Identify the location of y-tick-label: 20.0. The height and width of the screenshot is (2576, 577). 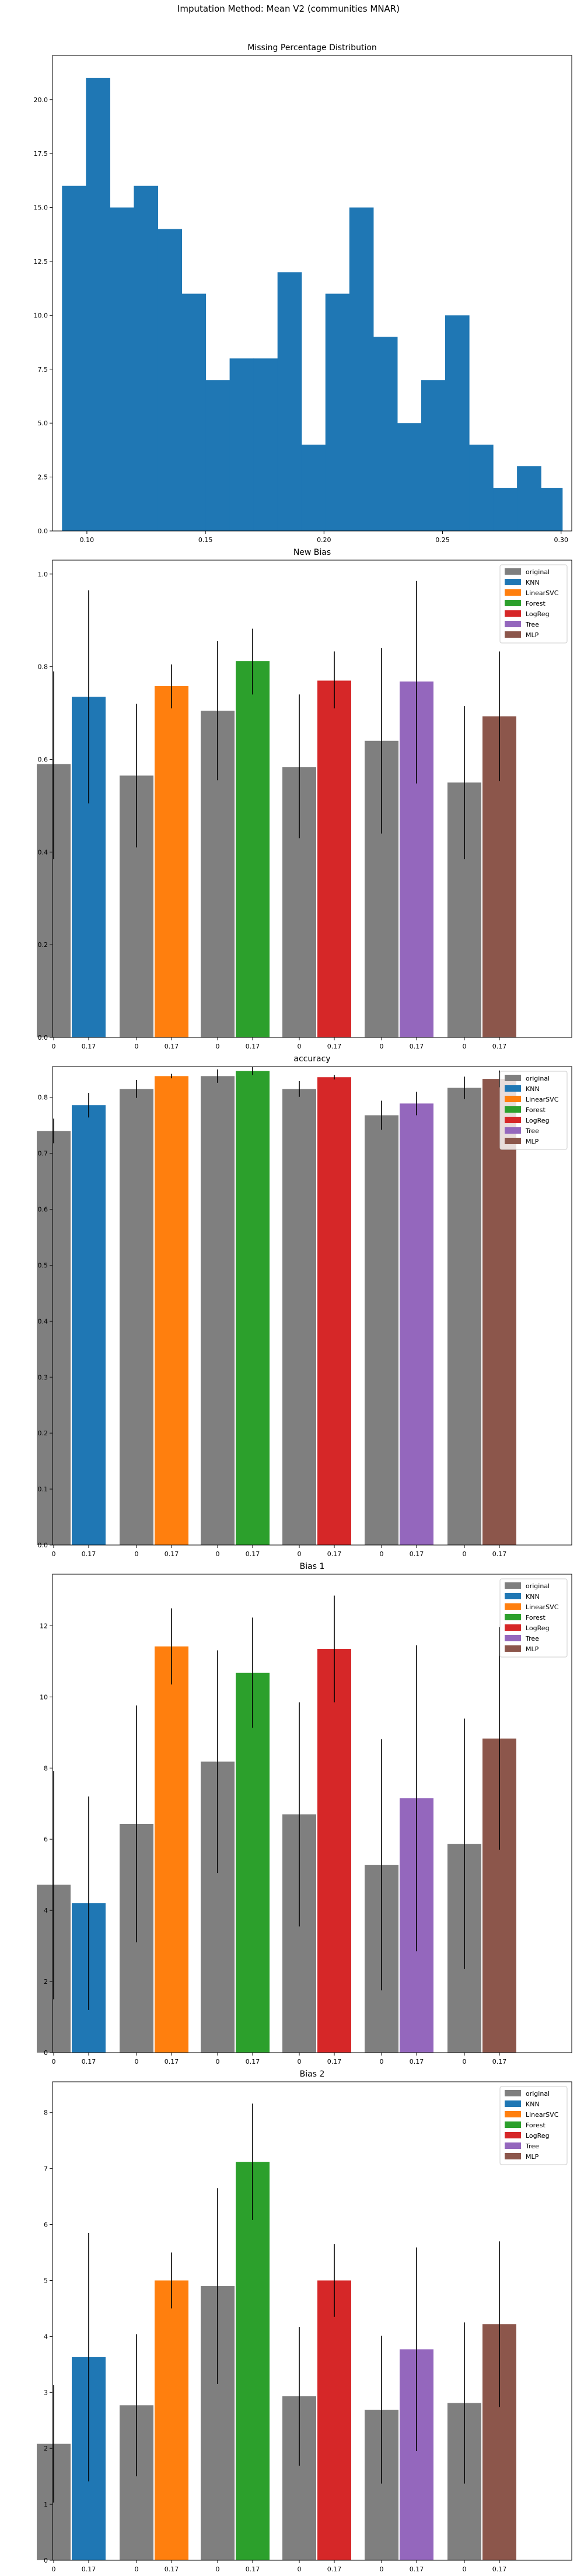
(41, 100).